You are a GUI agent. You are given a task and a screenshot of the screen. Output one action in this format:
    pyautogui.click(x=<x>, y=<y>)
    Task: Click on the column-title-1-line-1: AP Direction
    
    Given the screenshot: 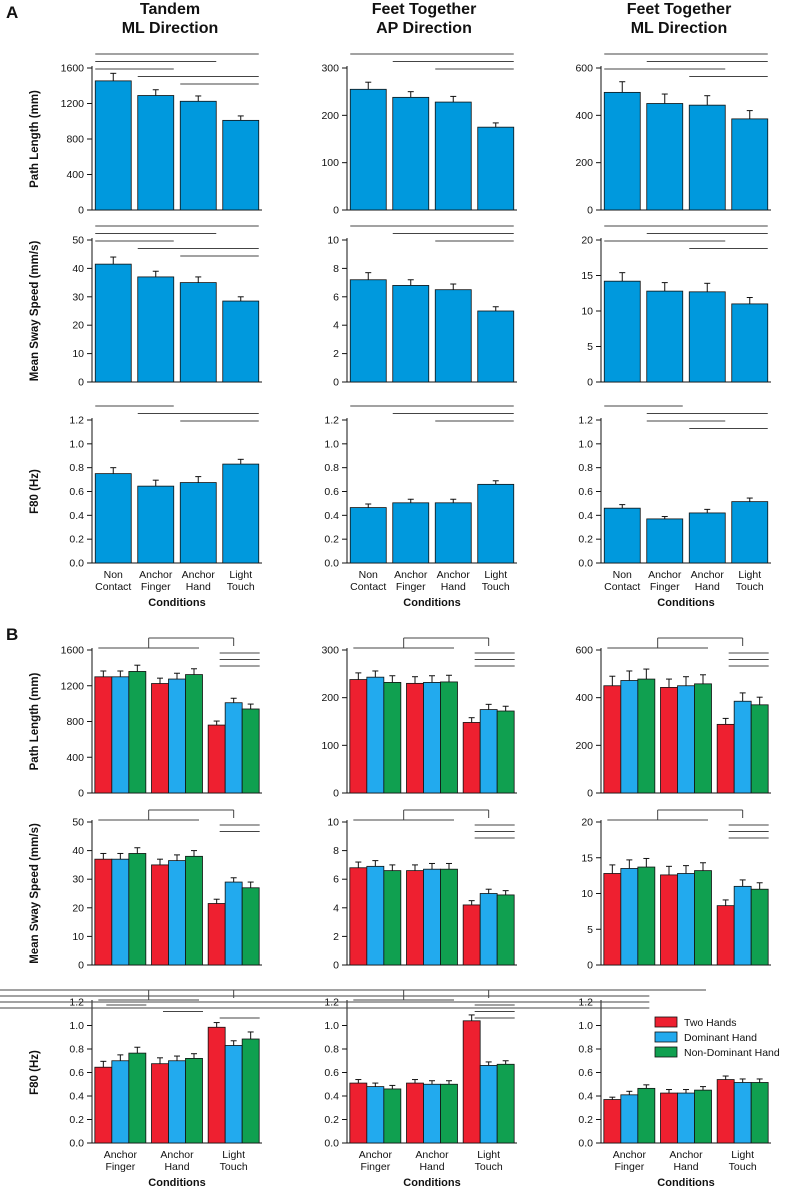 What is the action you would take?
    pyautogui.click(x=424, y=28)
    